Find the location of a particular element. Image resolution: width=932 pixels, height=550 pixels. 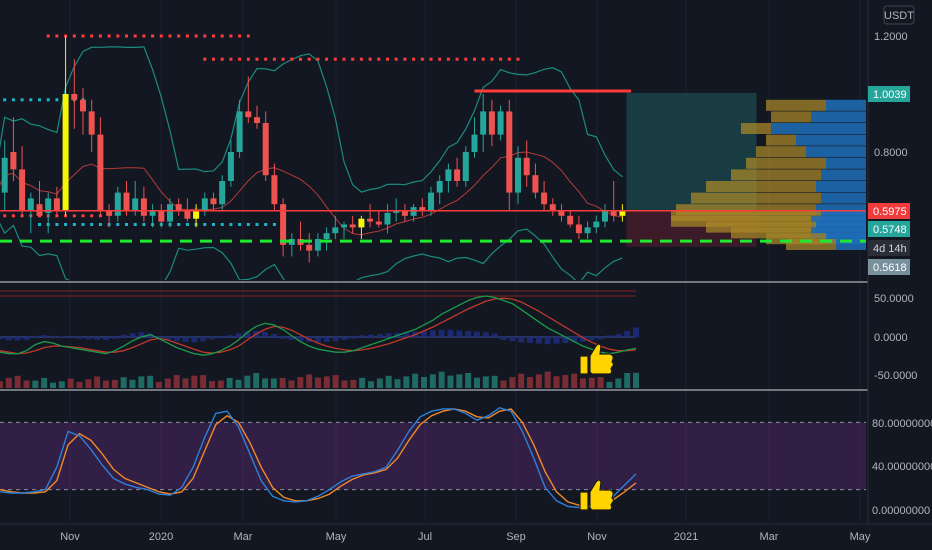

price-tag-support: 0.5618 is located at coordinates (889, 267).